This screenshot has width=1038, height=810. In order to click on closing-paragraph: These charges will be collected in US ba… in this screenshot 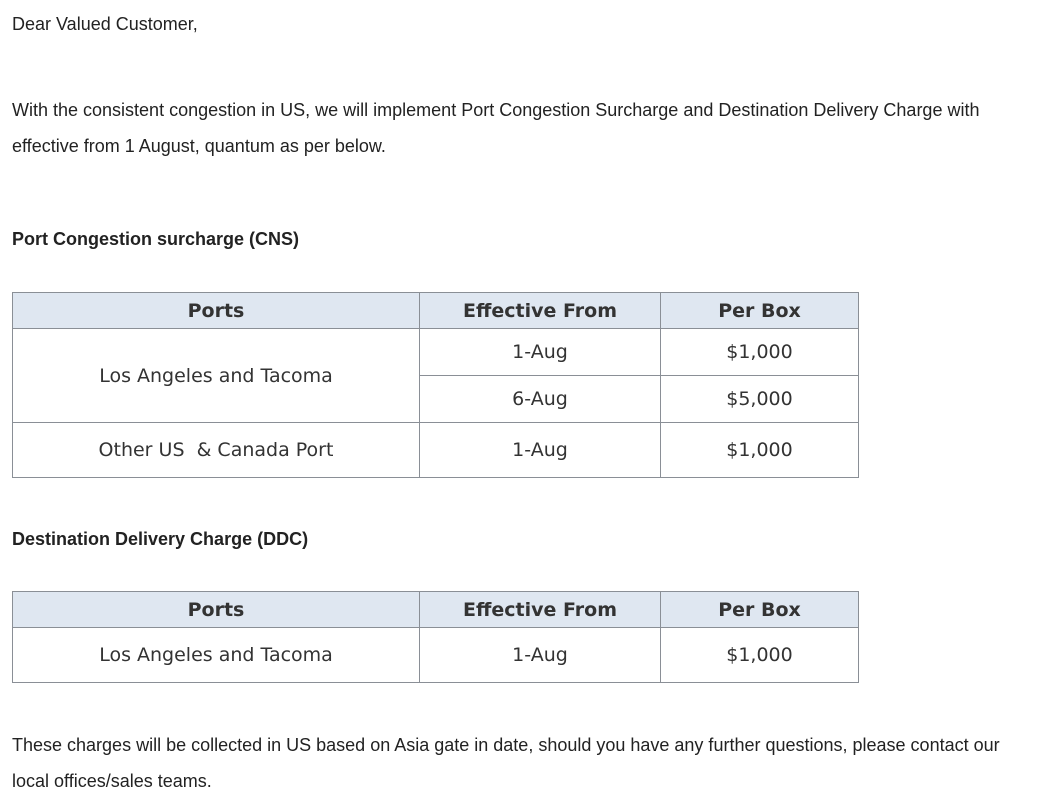, I will do `click(506, 763)`.